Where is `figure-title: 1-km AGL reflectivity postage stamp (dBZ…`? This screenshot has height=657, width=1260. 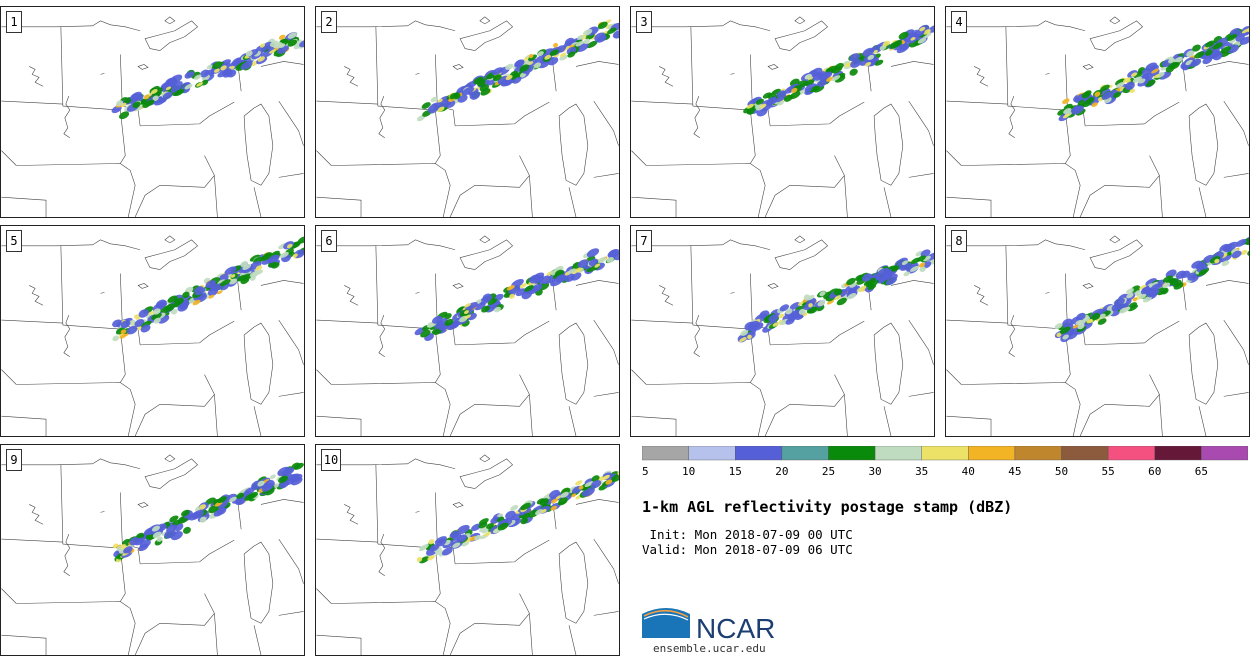
figure-title: 1-km AGL reflectivity postage stamp (dBZ… is located at coordinates (827, 507).